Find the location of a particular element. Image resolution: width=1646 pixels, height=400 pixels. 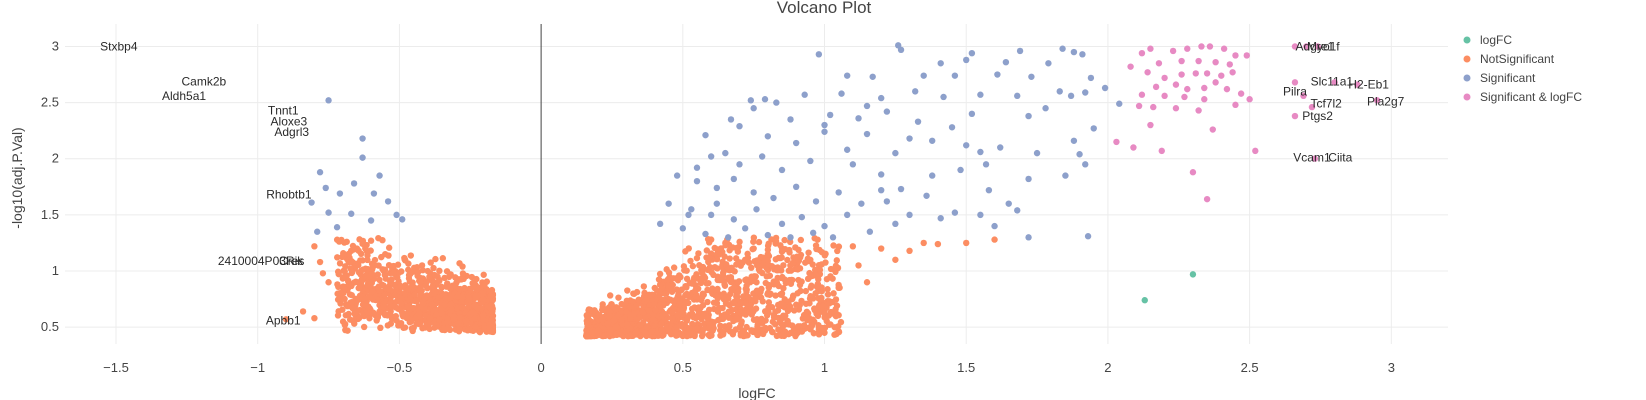

x-tick-label: 0.5 is located at coordinates (683, 367).